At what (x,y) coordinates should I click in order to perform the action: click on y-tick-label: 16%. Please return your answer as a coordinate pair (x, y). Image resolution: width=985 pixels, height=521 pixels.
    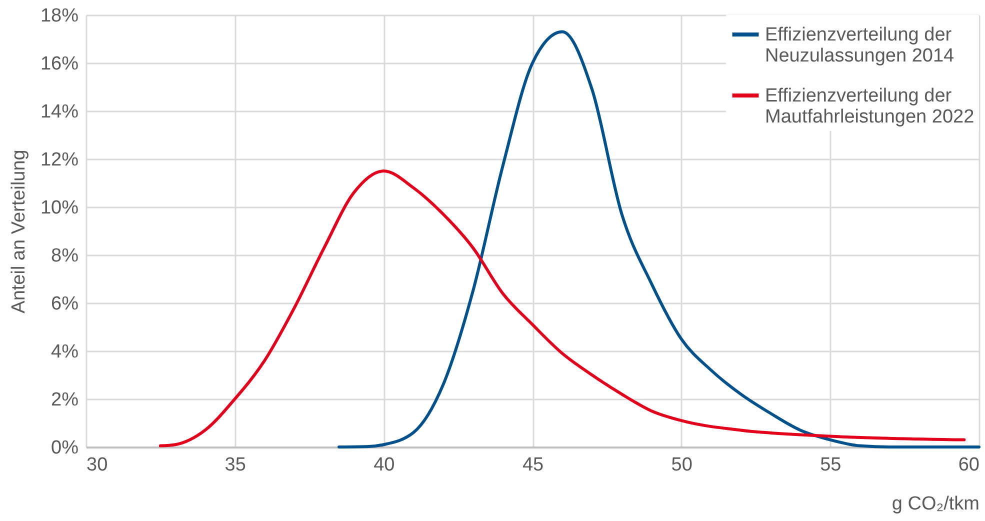
    Looking at the image, I should click on (59, 64).